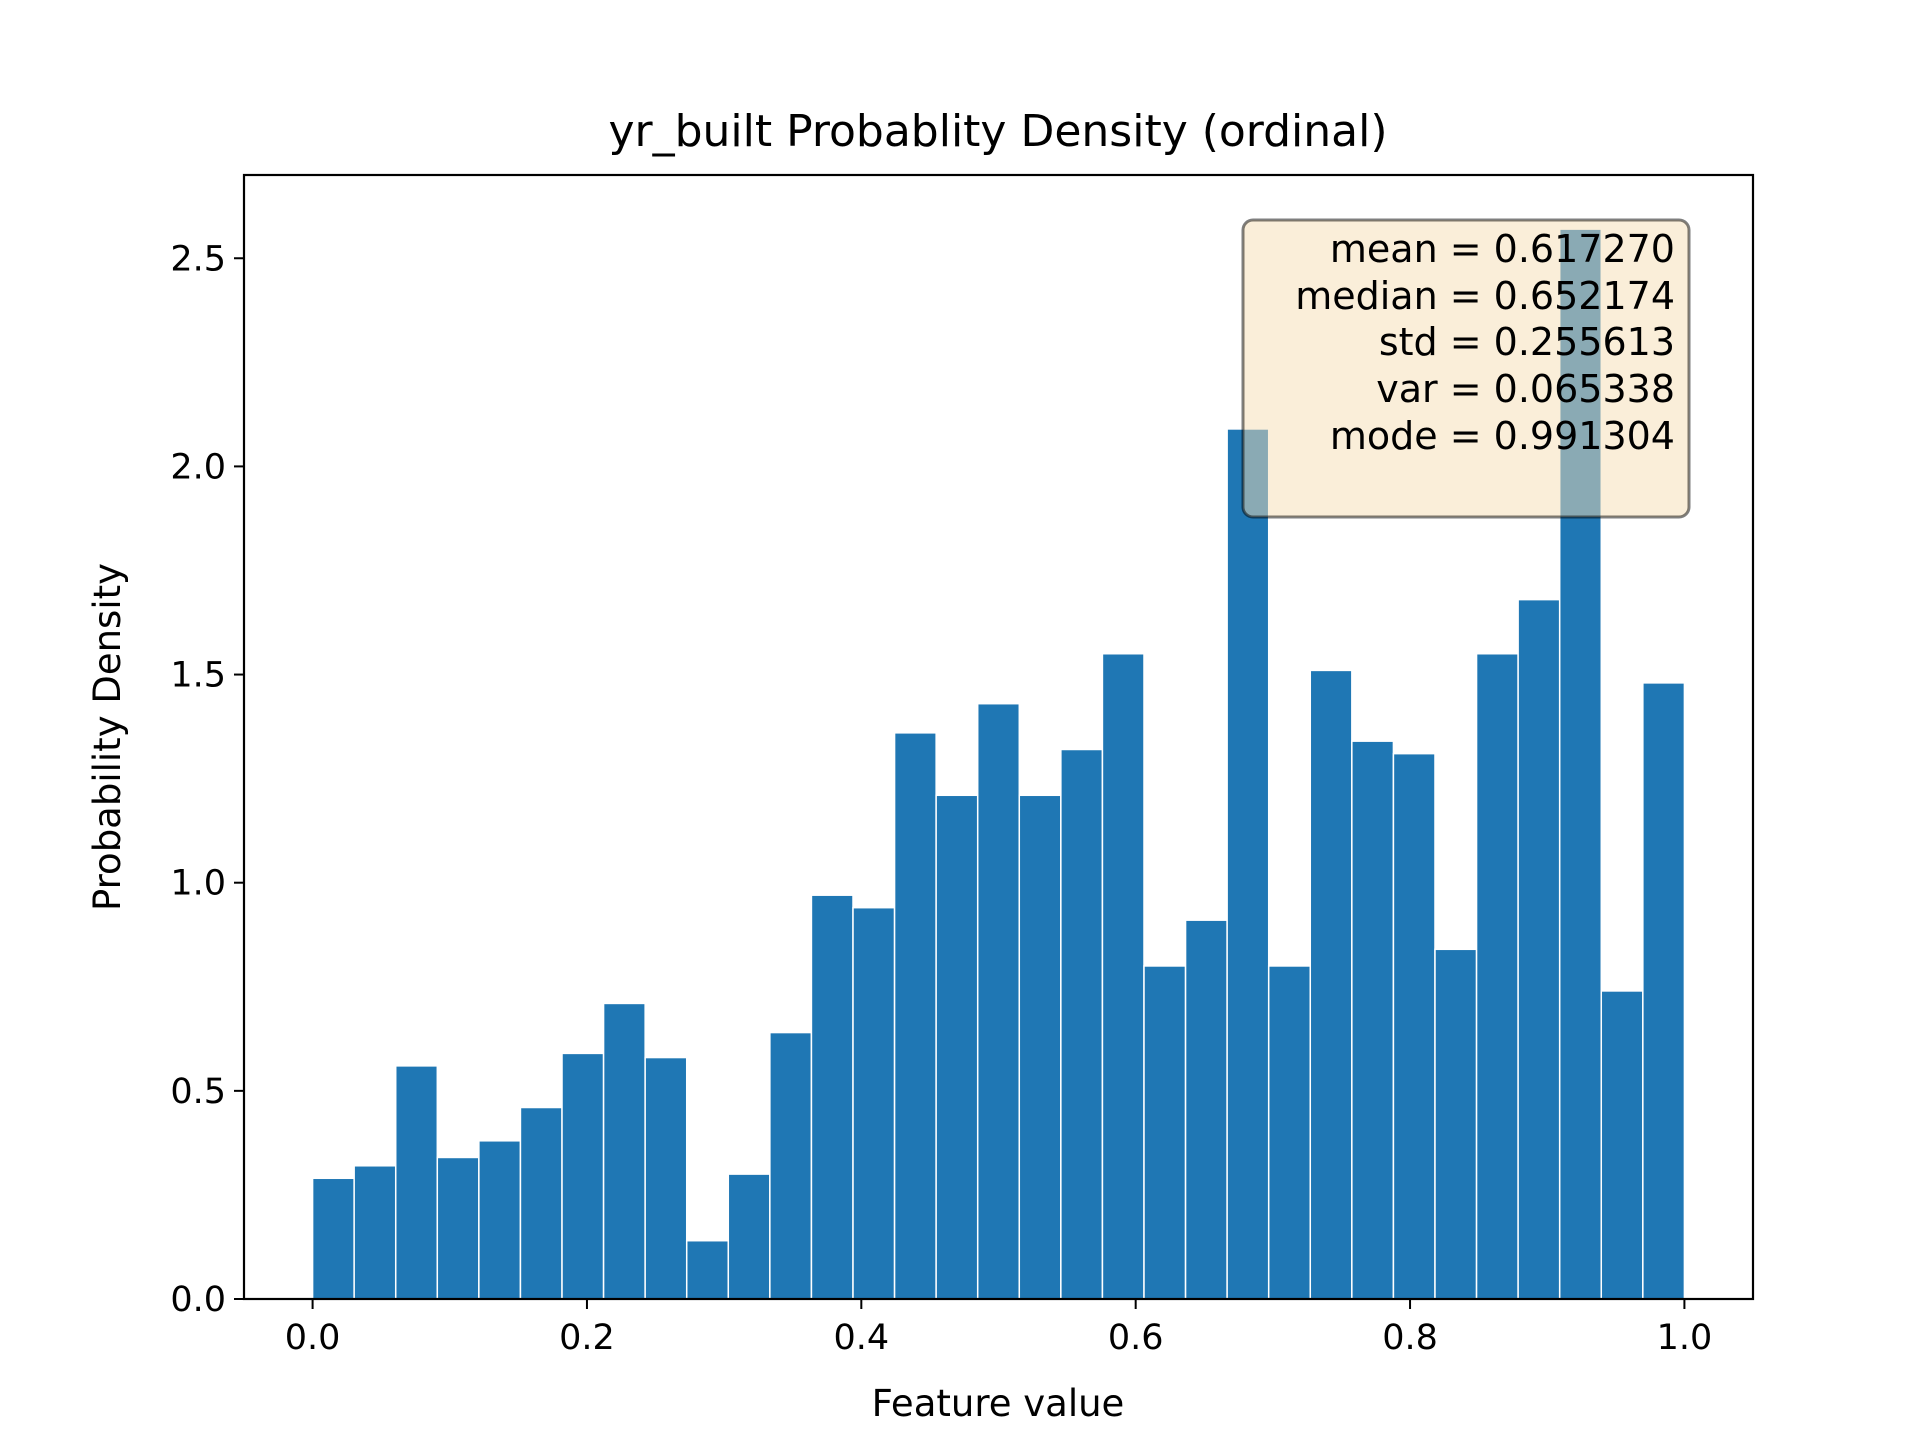  What do you see at coordinates (313, 1338) in the screenshot?
I see `x-tick-label: 0.0` at bounding box center [313, 1338].